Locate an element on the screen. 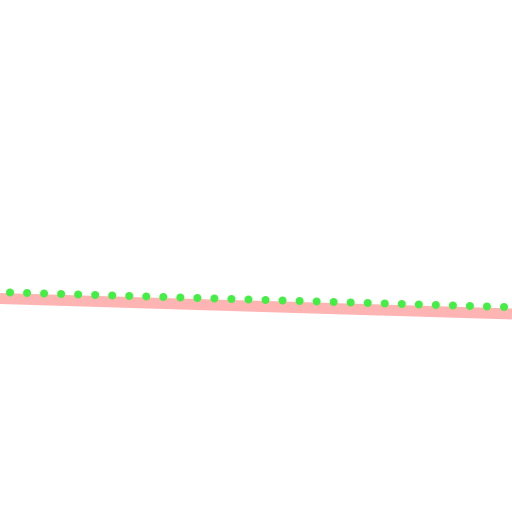 The width and height of the screenshot is (512, 512). dot-row is located at coordinates (257, 299).